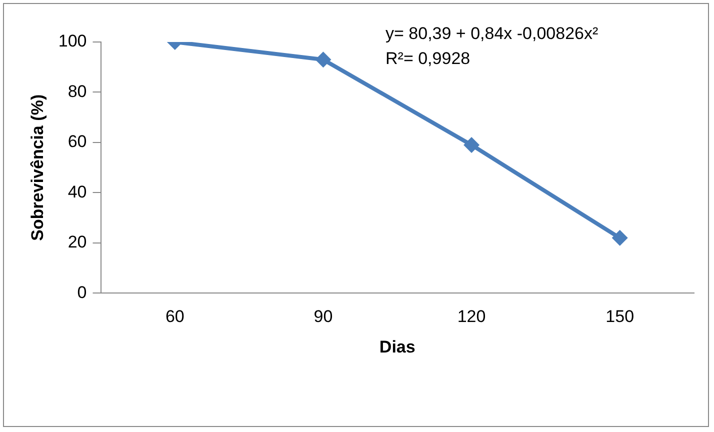 The height and width of the screenshot is (432, 714). Describe the element at coordinates (174, 316) in the screenshot. I see `x-tick-label: 60` at that location.